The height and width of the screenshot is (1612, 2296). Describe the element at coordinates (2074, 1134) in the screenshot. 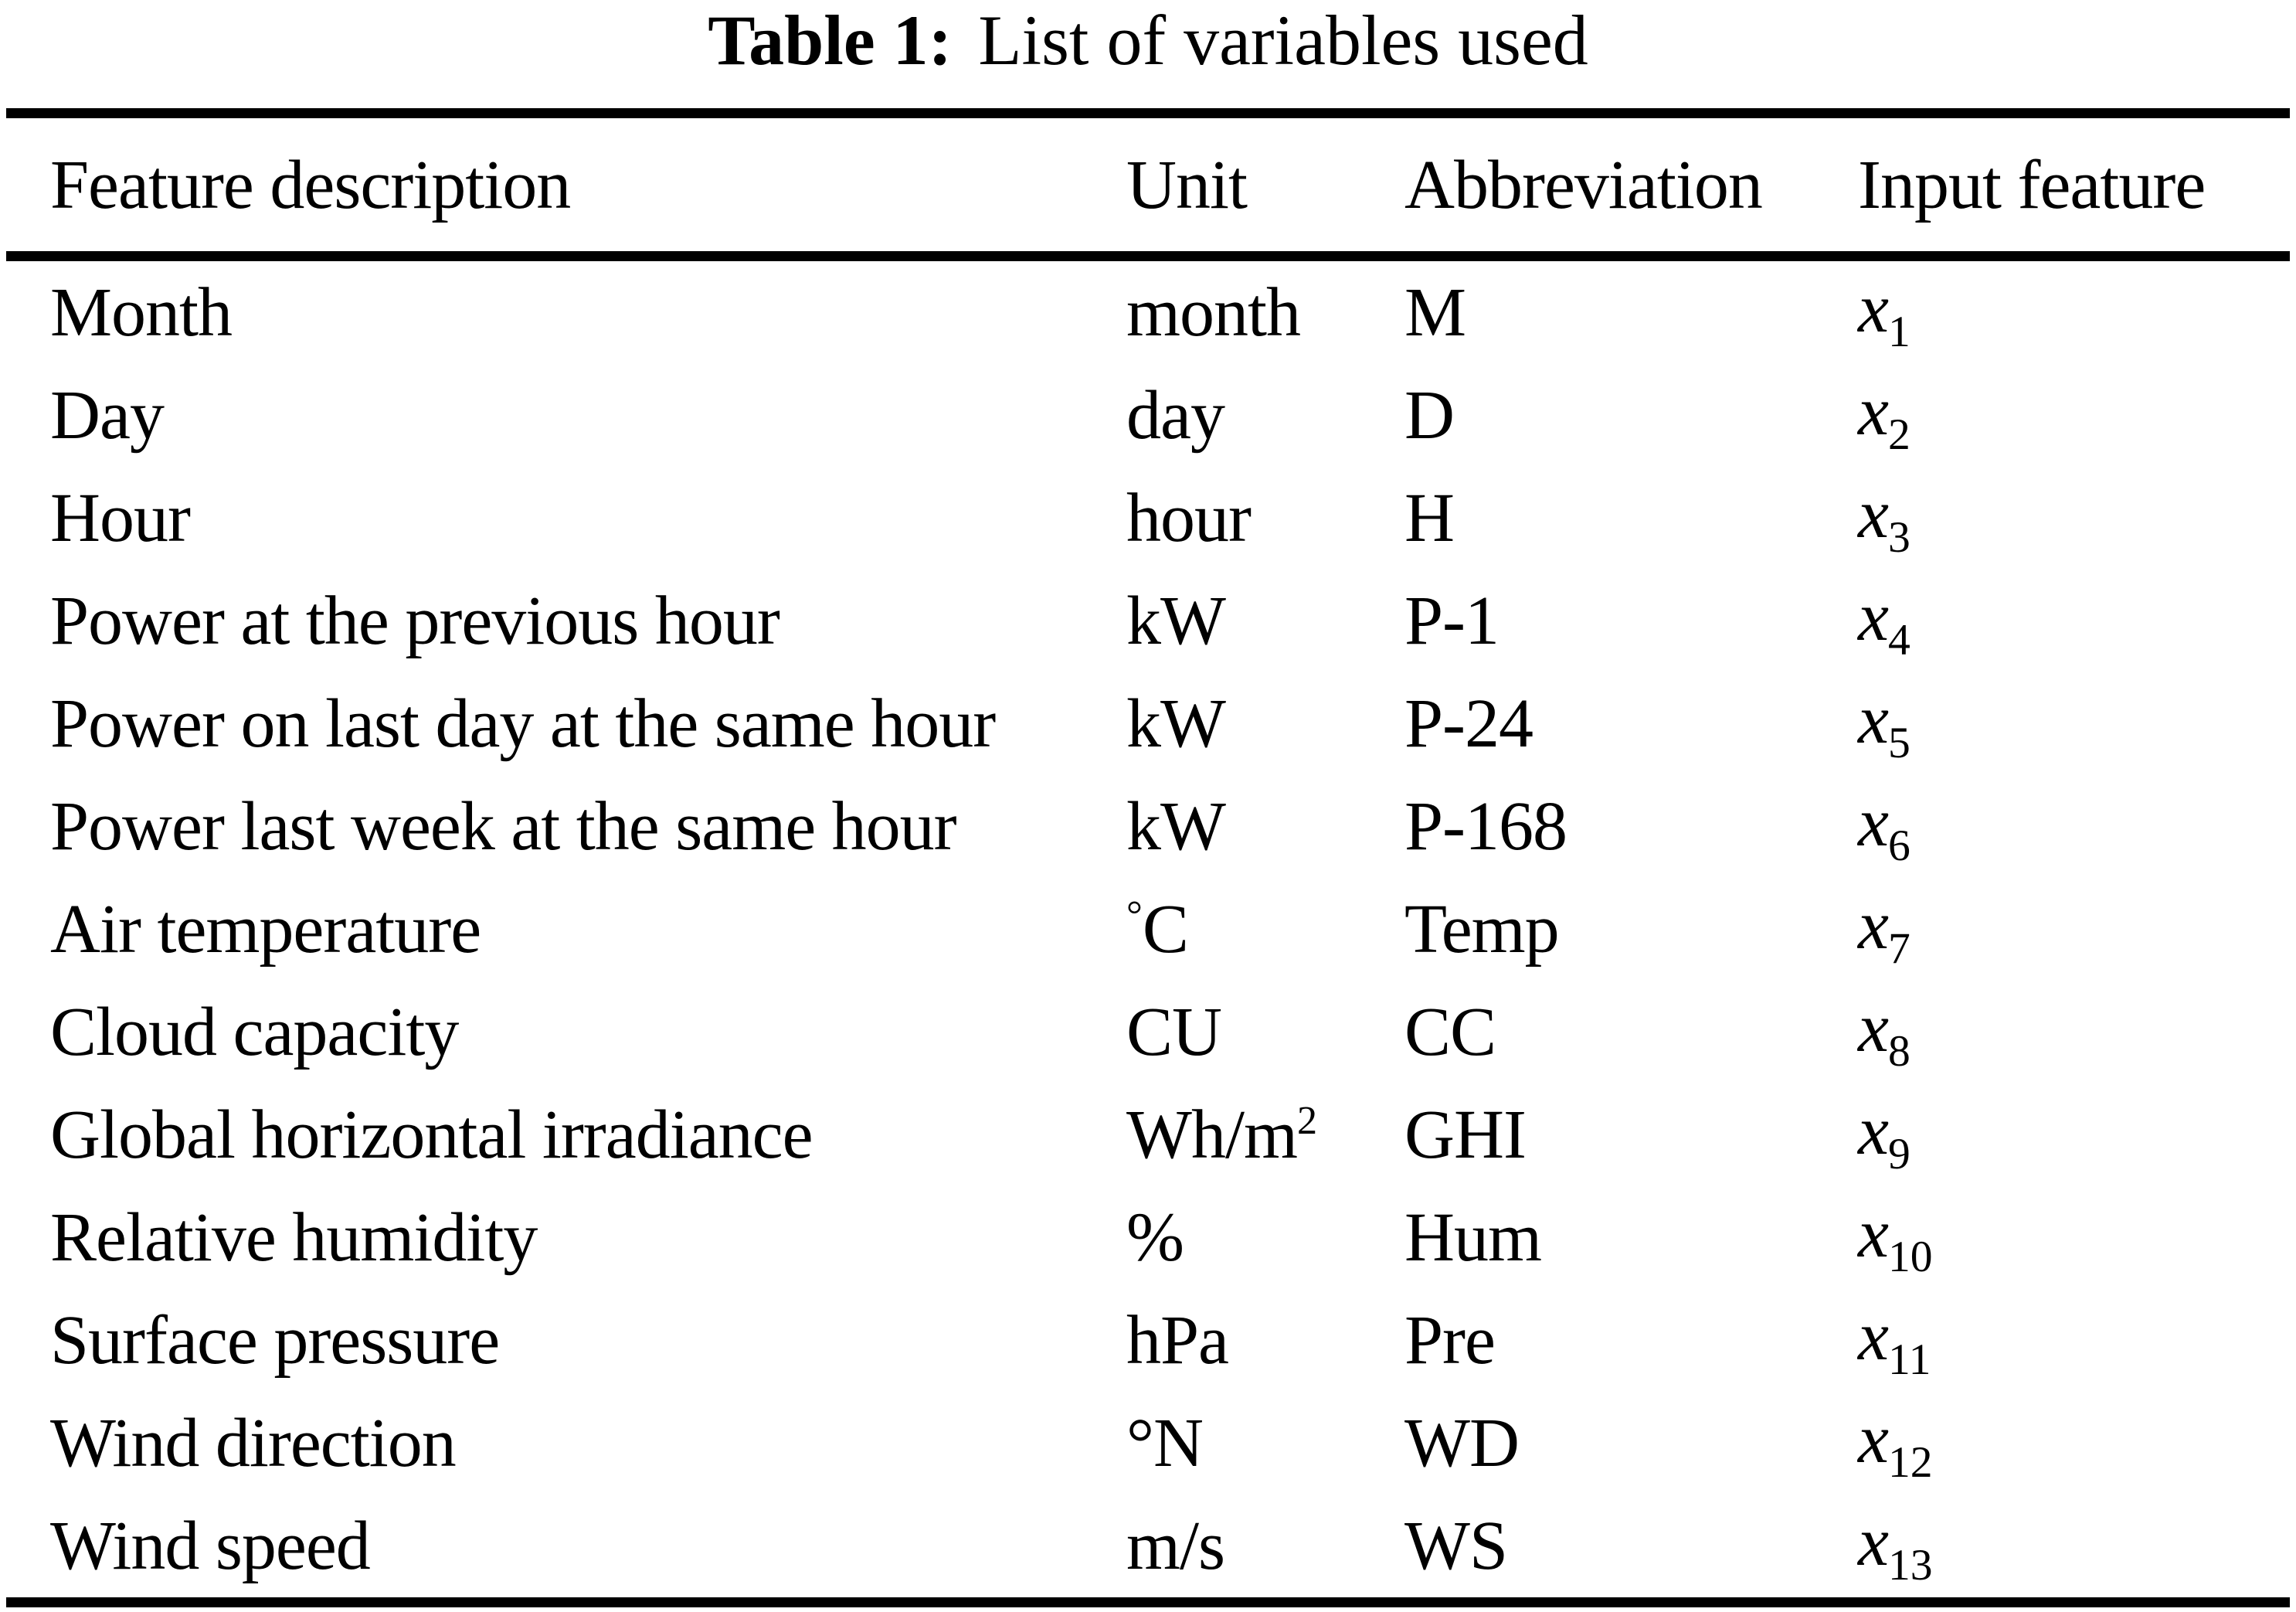

I see `cell-input-feature: x9` at that location.